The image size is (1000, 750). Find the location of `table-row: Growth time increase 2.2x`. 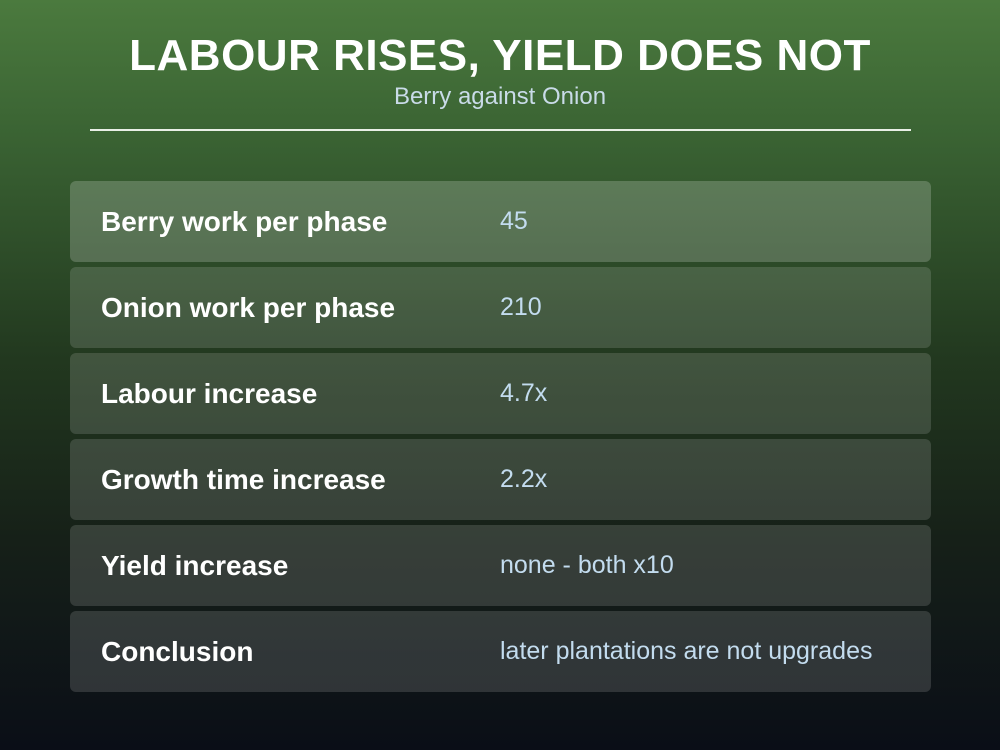

table-row: Growth time increase 2.2x is located at coordinates (500, 479).